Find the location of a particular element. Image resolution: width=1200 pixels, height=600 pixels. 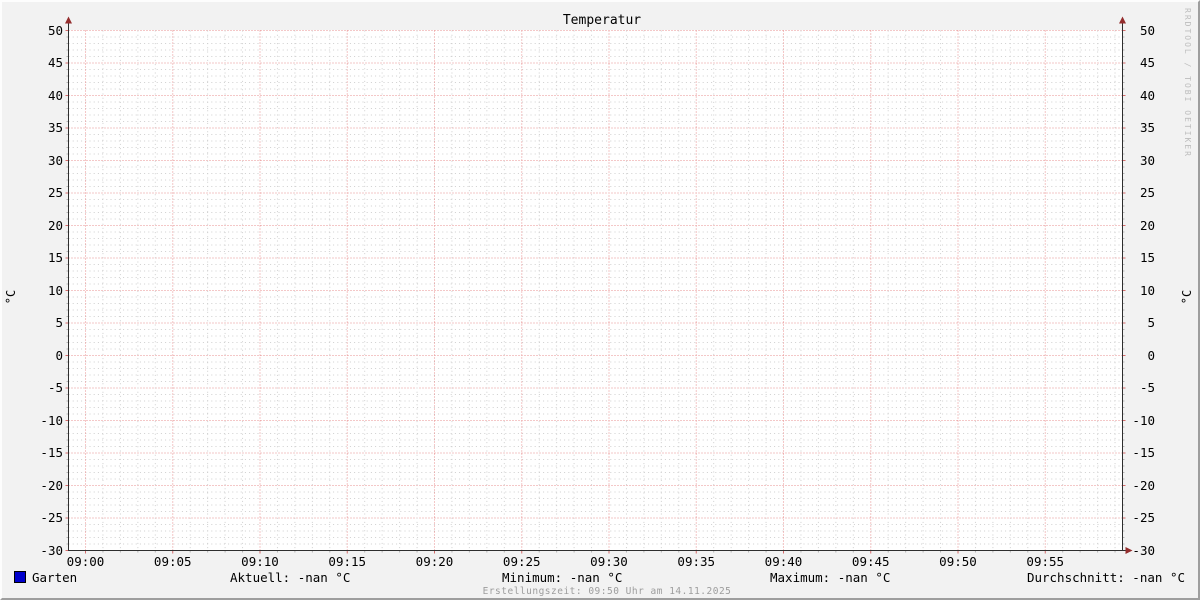

series-color-swatch is located at coordinates (20, 577).